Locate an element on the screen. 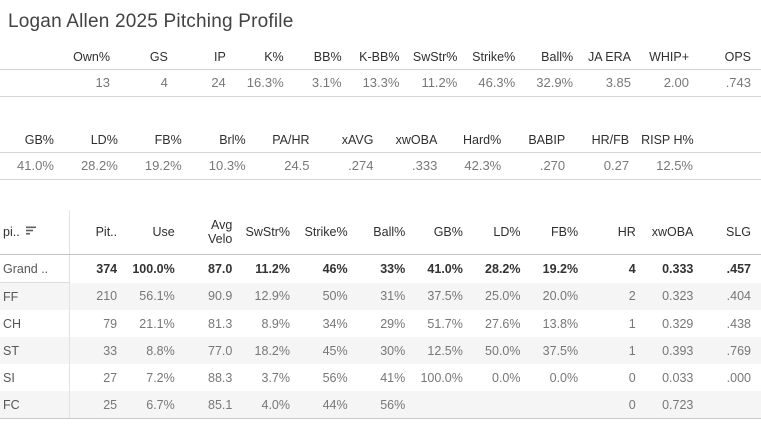  stat-value: 24 is located at coordinates (206, 83).